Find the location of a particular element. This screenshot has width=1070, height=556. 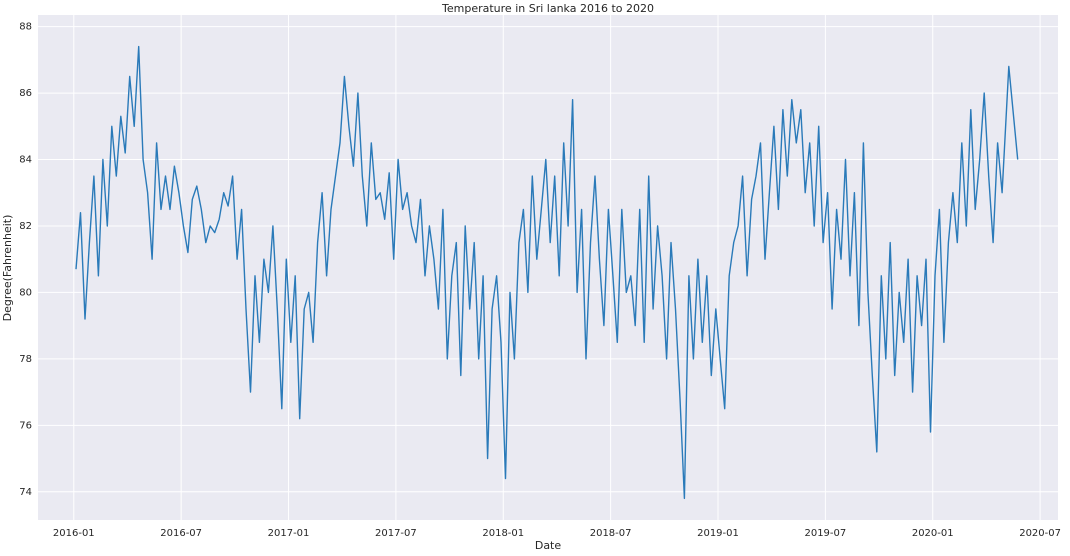

x-tick-label: 2019-01 is located at coordinates (718, 533).